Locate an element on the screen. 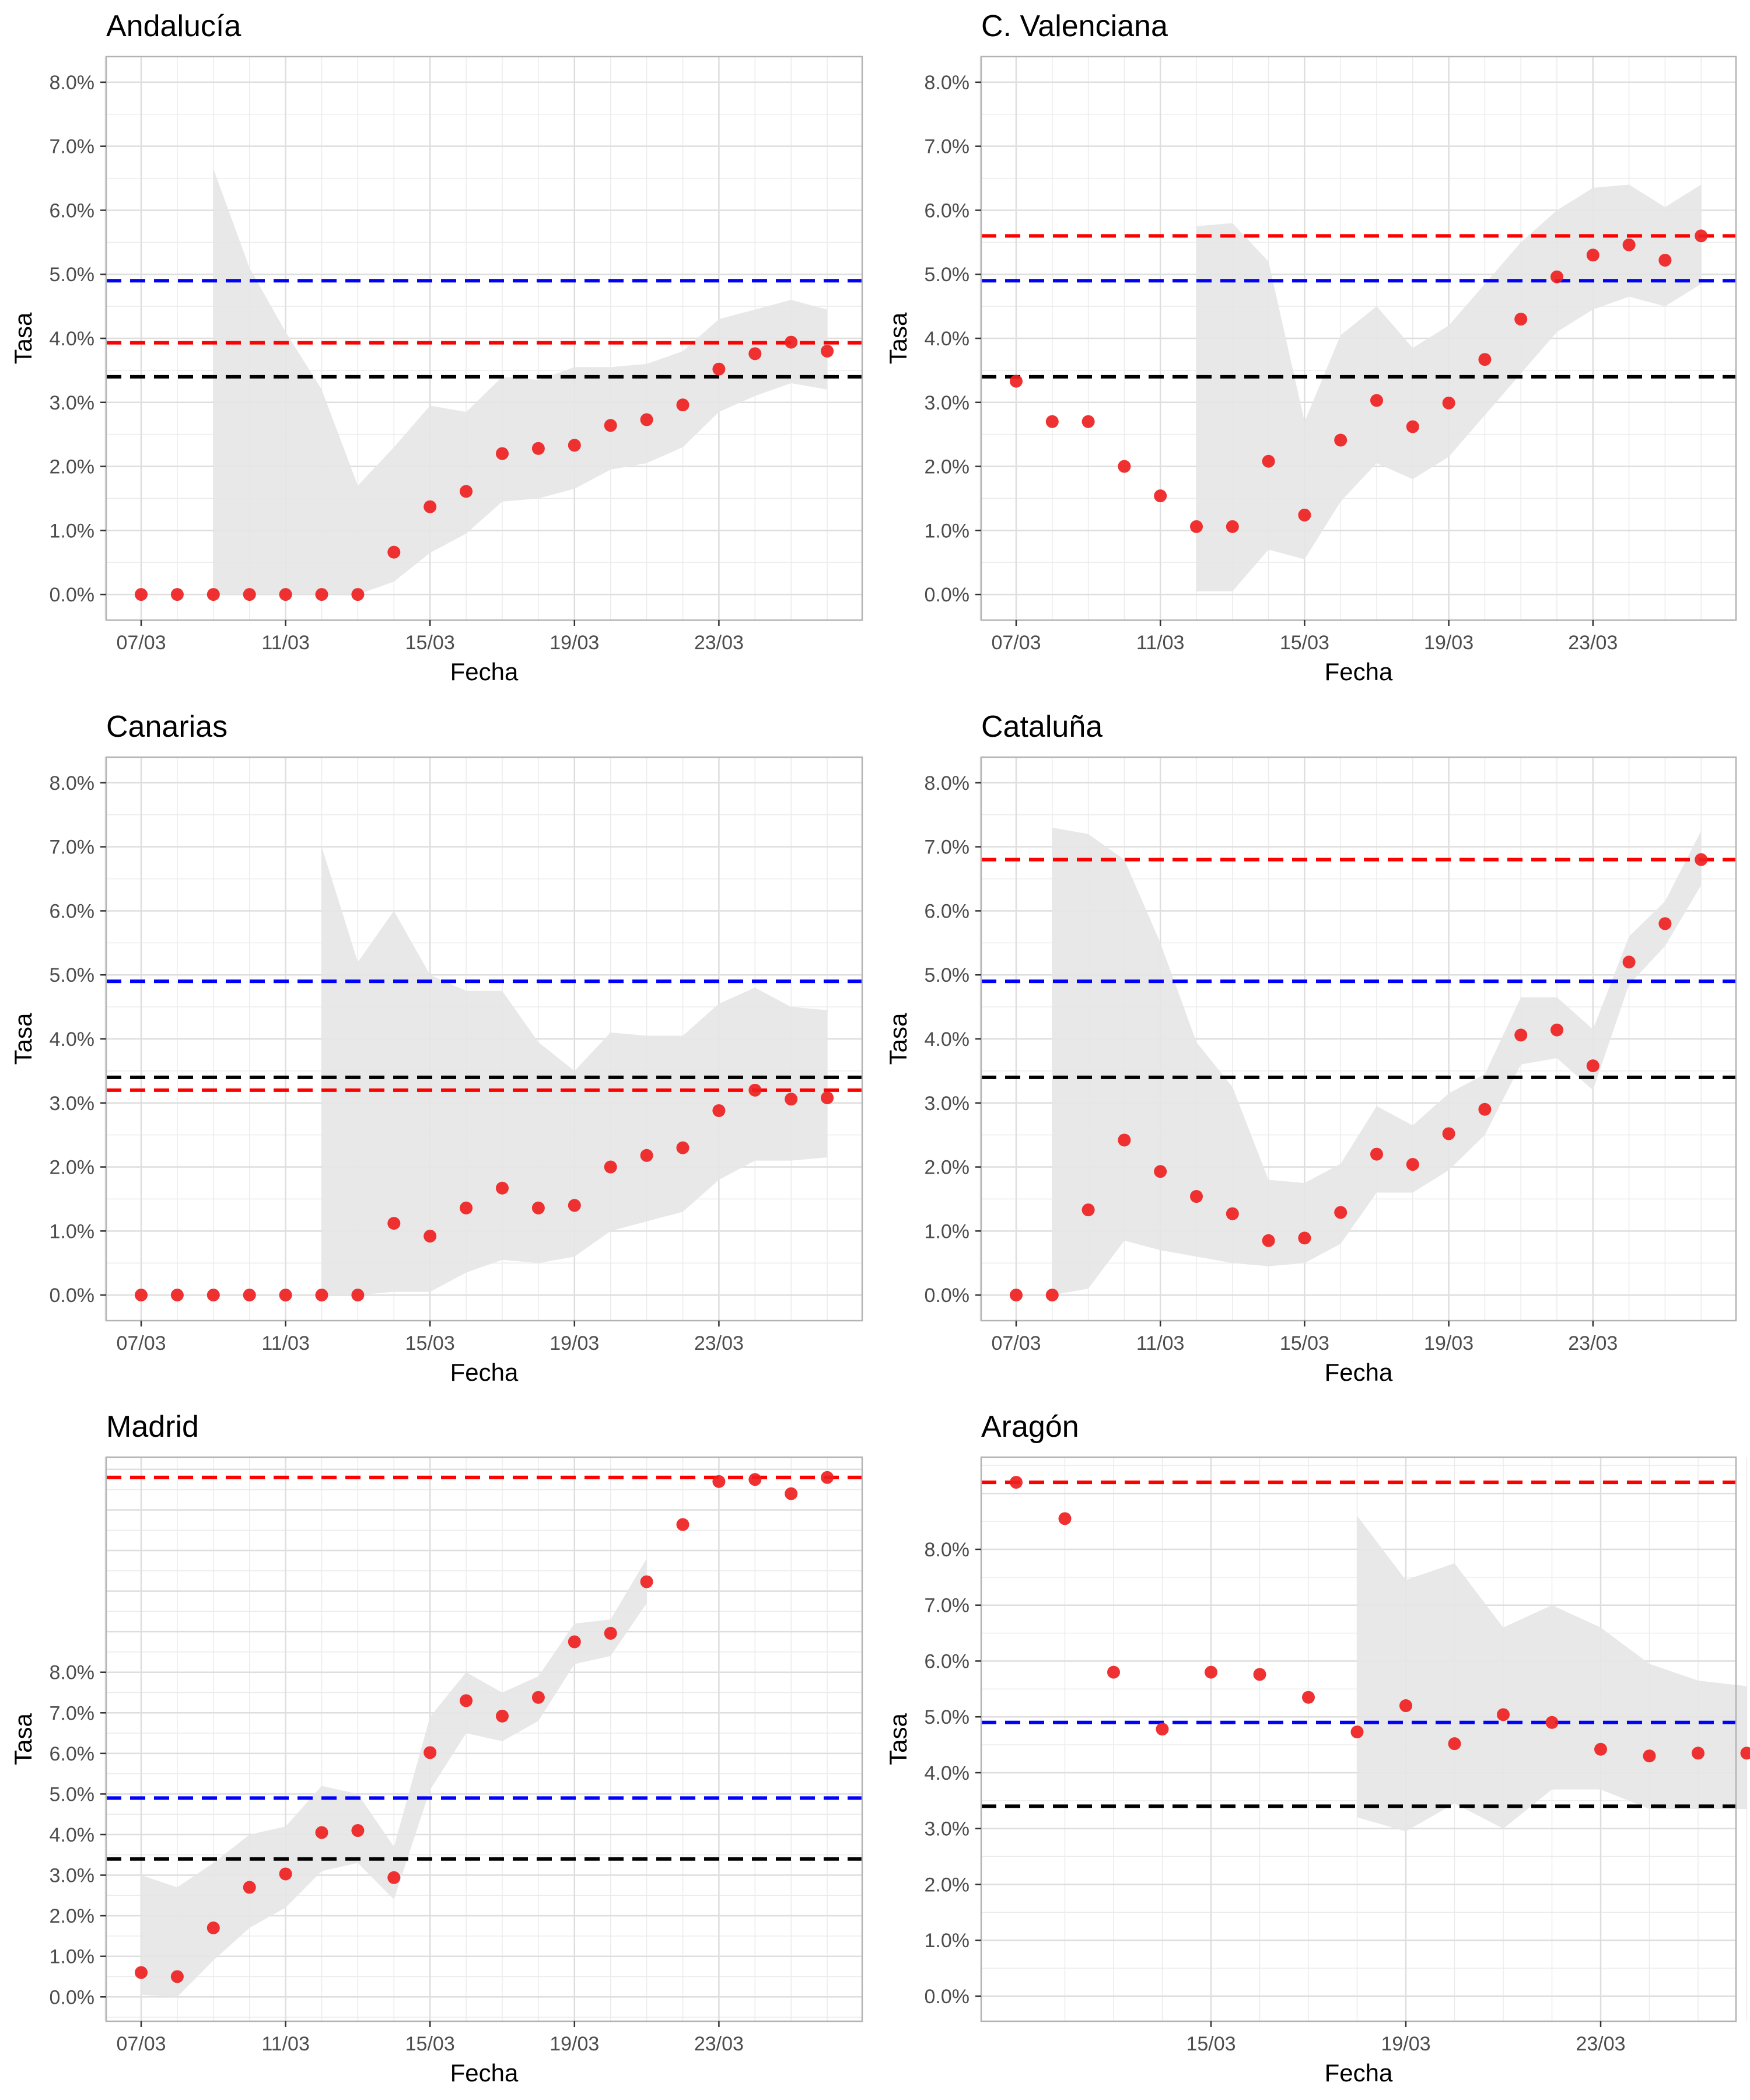  minor-gridlines is located at coordinates (1357, 338).